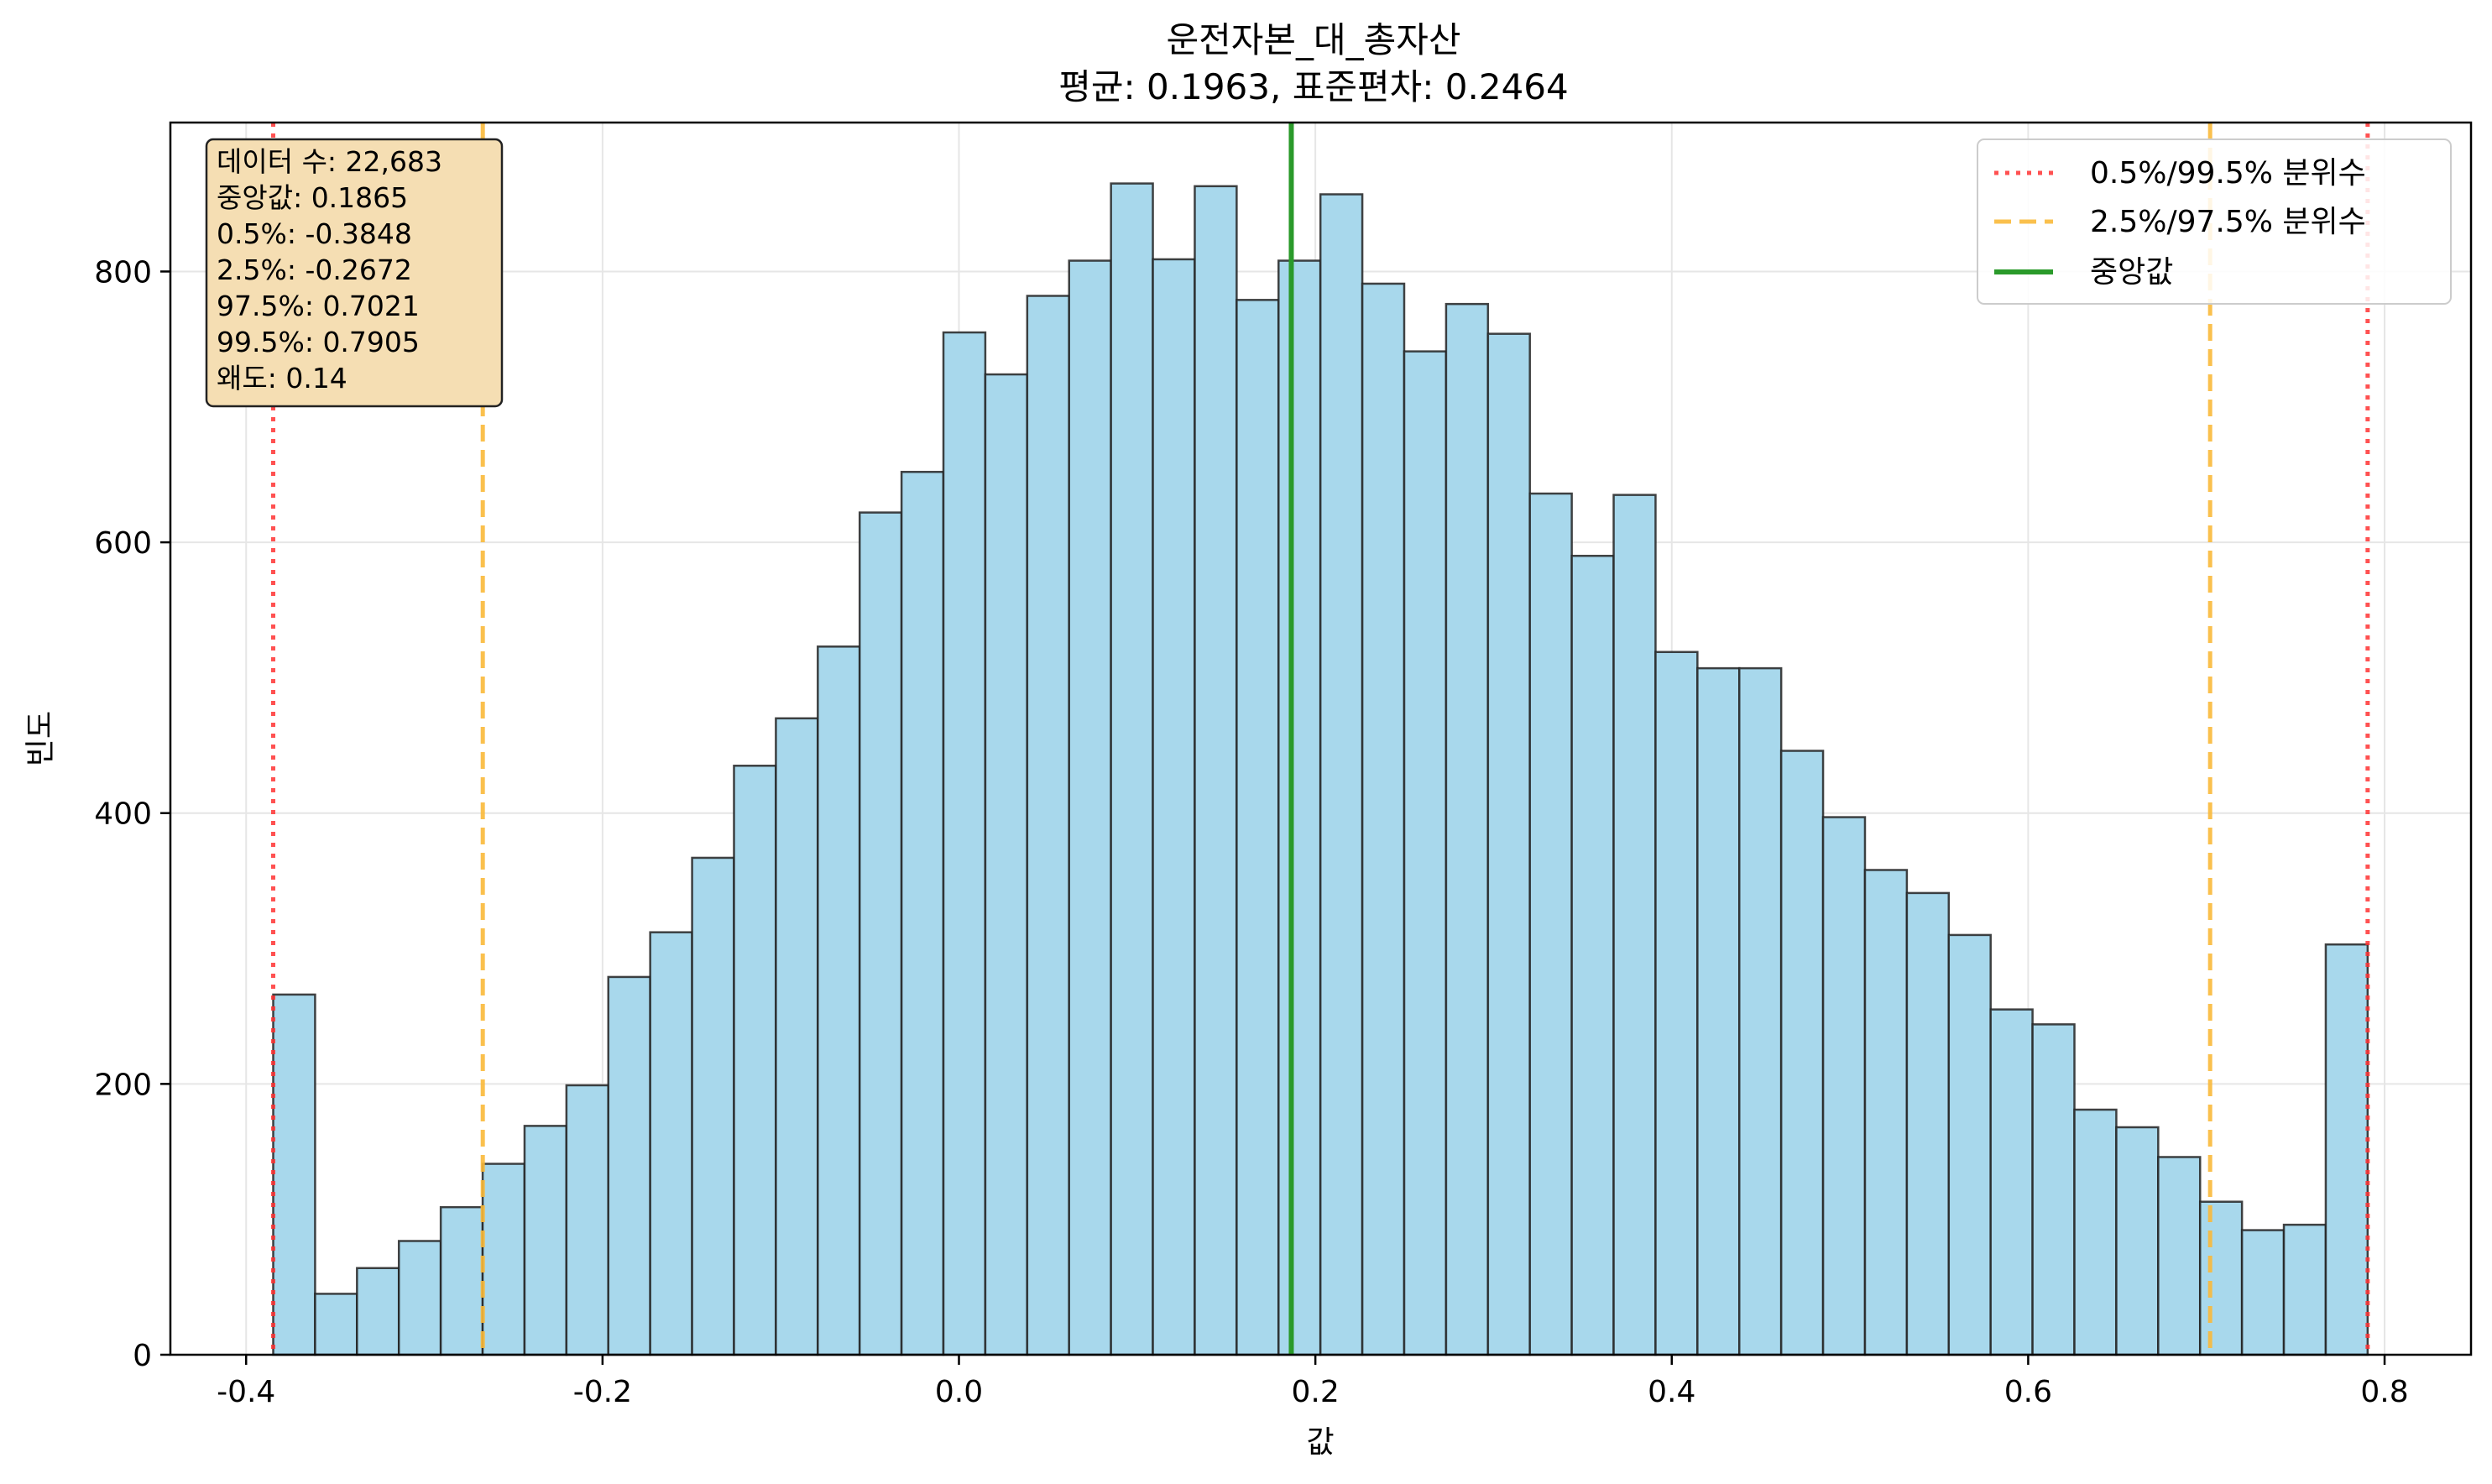  Describe the element at coordinates (959, 1392) in the screenshot. I see `x-tick-label: 0.0` at that location.